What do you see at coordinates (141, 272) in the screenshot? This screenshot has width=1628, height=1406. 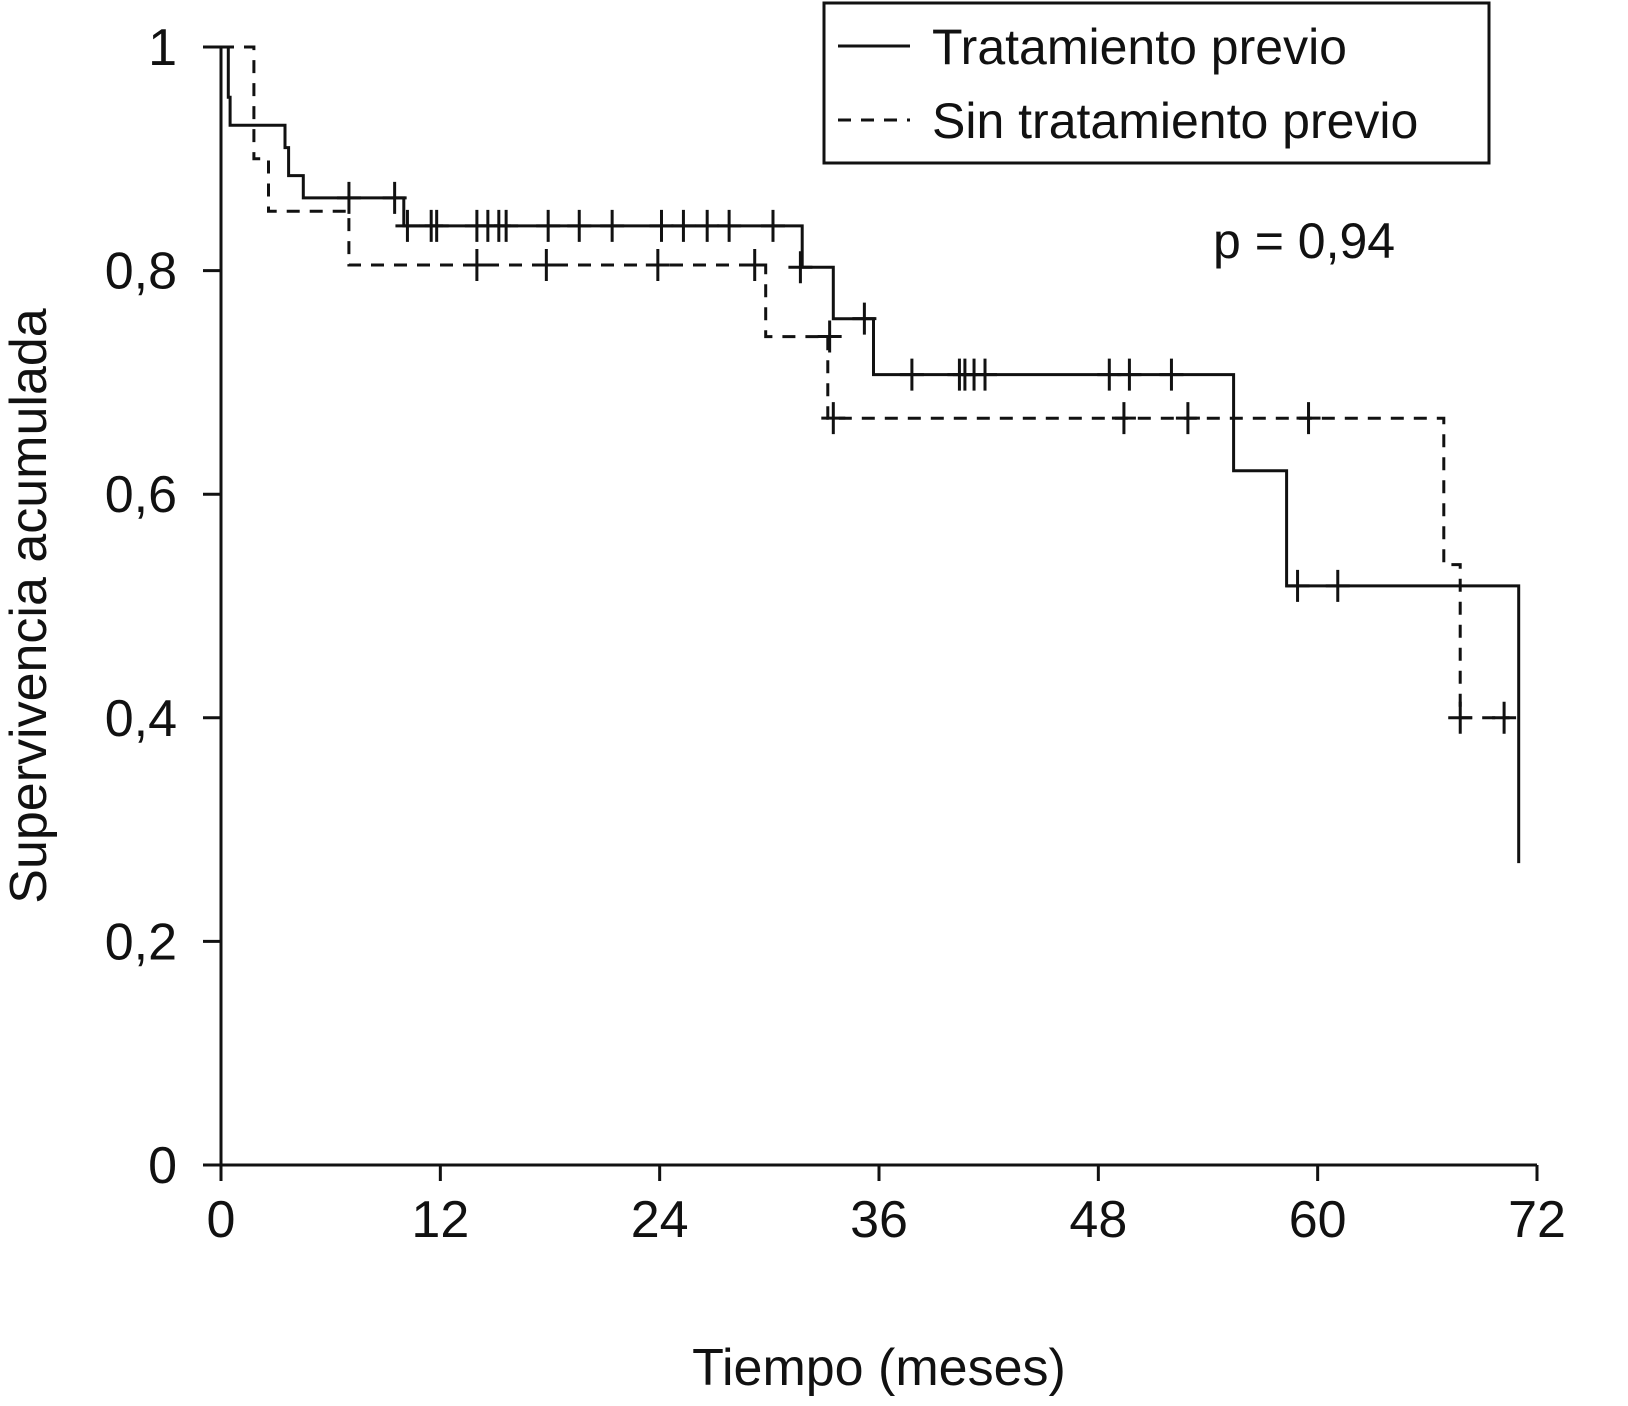 I see `y-tick-label: 0,8` at bounding box center [141, 272].